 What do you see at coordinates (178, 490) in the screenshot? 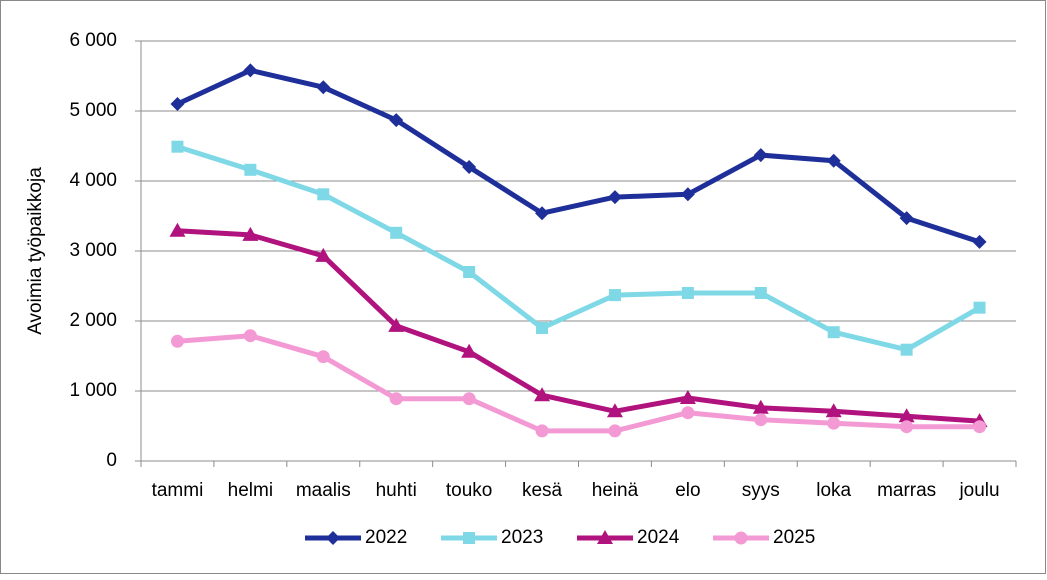
I see `x-tick-label: tammi` at bounding box center [178, 490].